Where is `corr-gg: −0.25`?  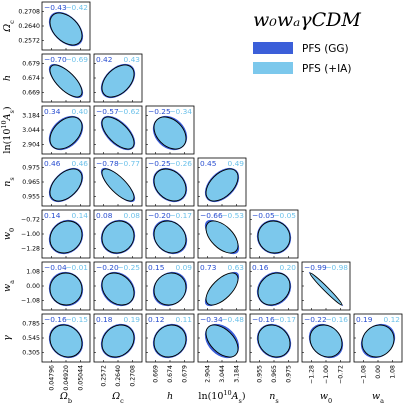
corr-gg: −0.25 is located at coordinates (159, 111).